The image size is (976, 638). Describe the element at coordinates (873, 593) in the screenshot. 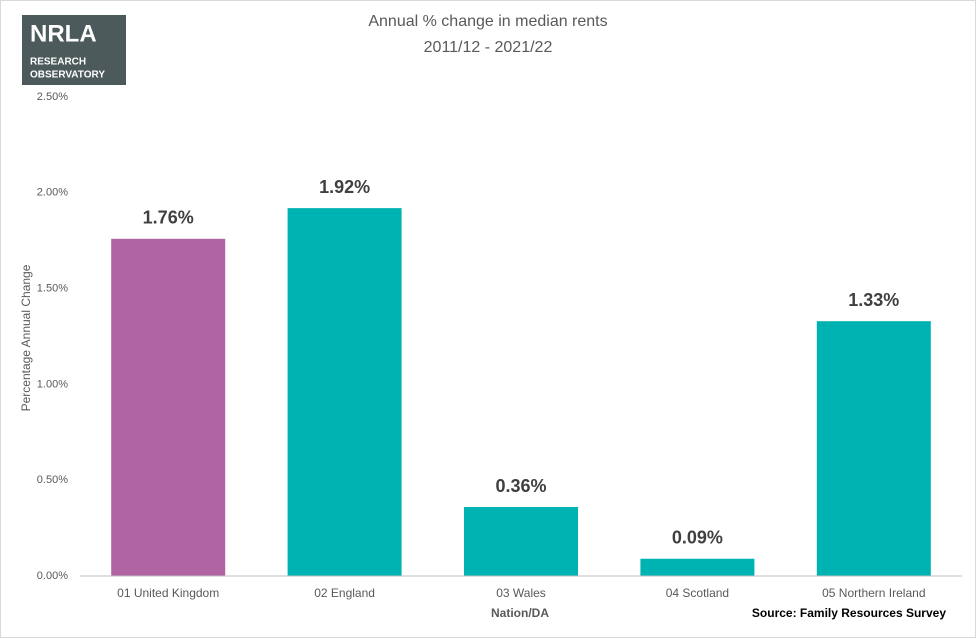

I see `x-tick-label: 05 Northern Ireland` at that location.